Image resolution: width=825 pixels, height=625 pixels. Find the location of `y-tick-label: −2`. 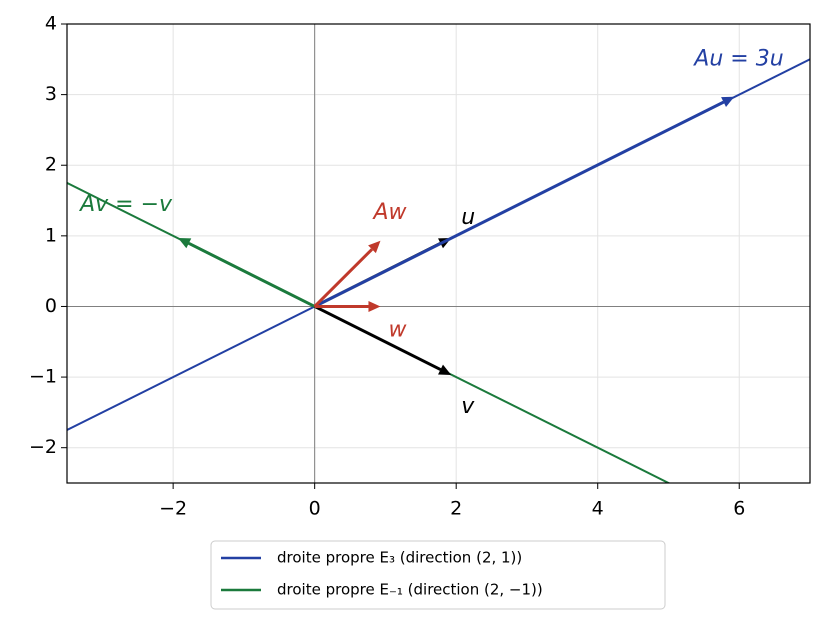

y-tick-label: −2 is located at coordinates (43, 447).